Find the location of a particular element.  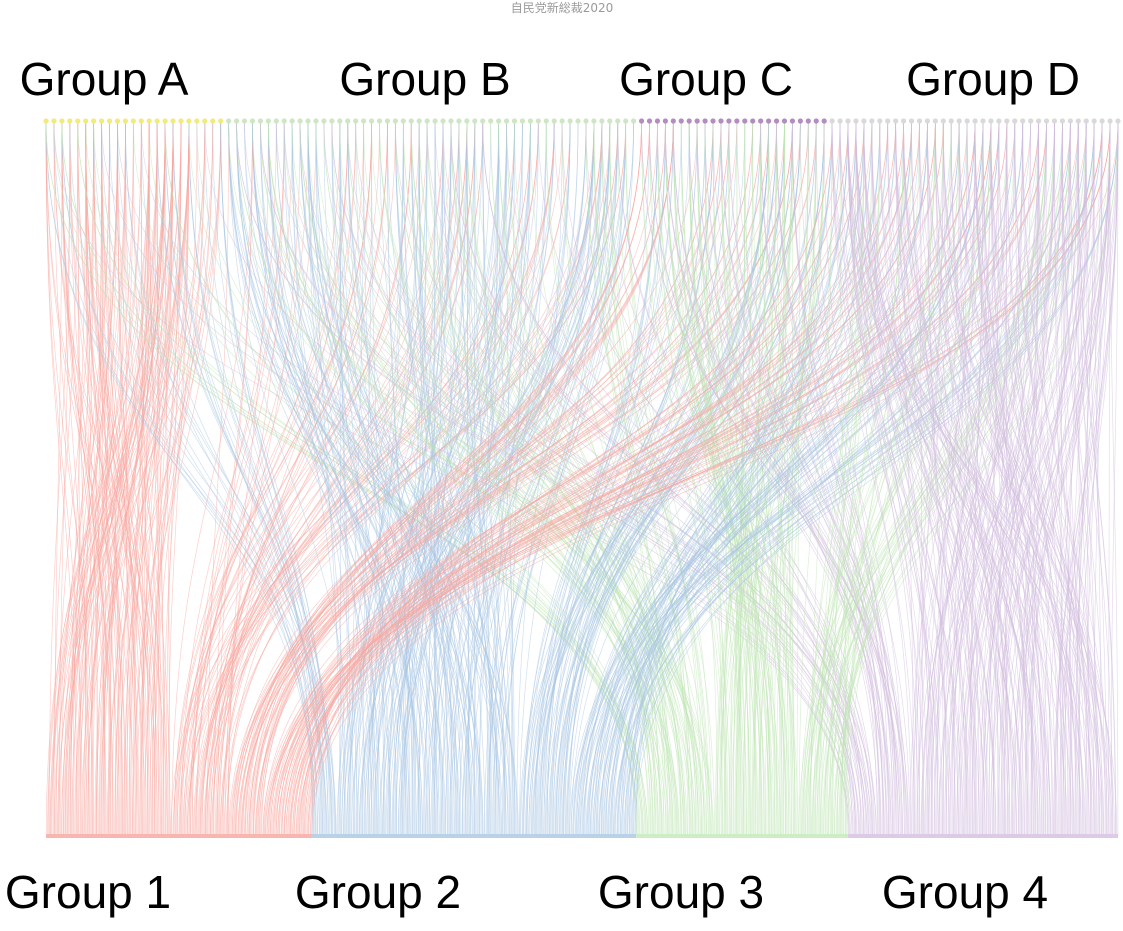

bottom-group-label-4: Group 4 is located at coordinates (965, 892).